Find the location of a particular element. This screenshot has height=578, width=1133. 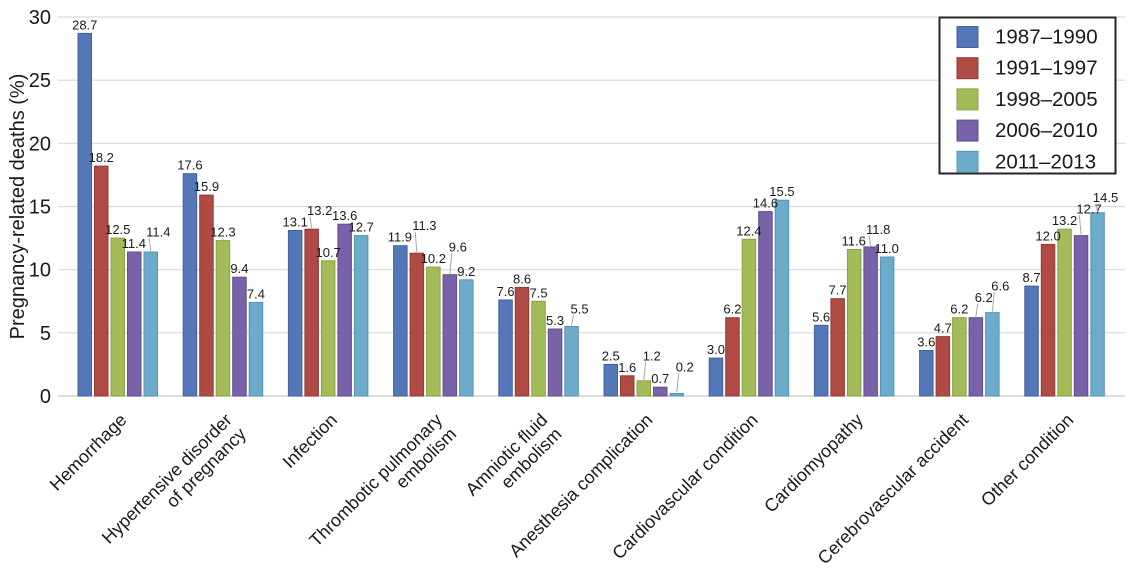

bar-value-label: 15.5 is located at coordinates (781, 191).